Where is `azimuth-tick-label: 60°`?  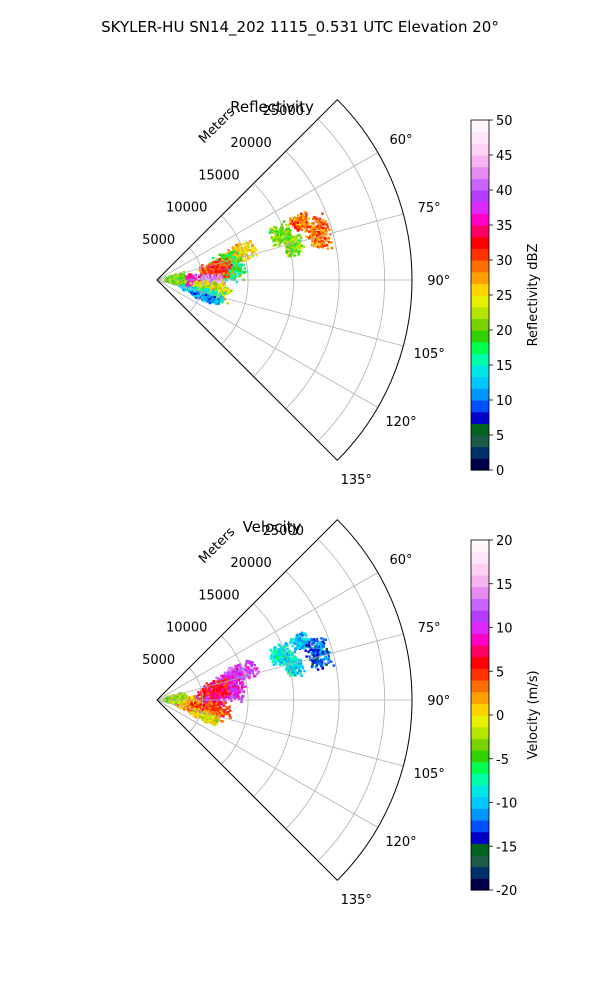 azimuth-tick-label: 60° is located at coordinates (401, 140).